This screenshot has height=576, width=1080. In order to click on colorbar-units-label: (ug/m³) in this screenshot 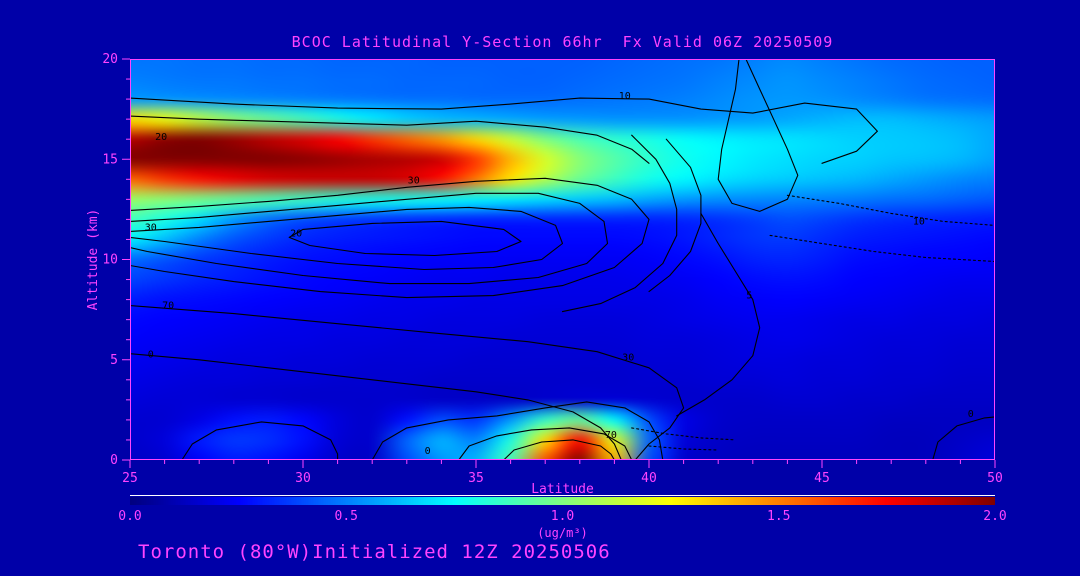, I will do `click(562, 533)`.